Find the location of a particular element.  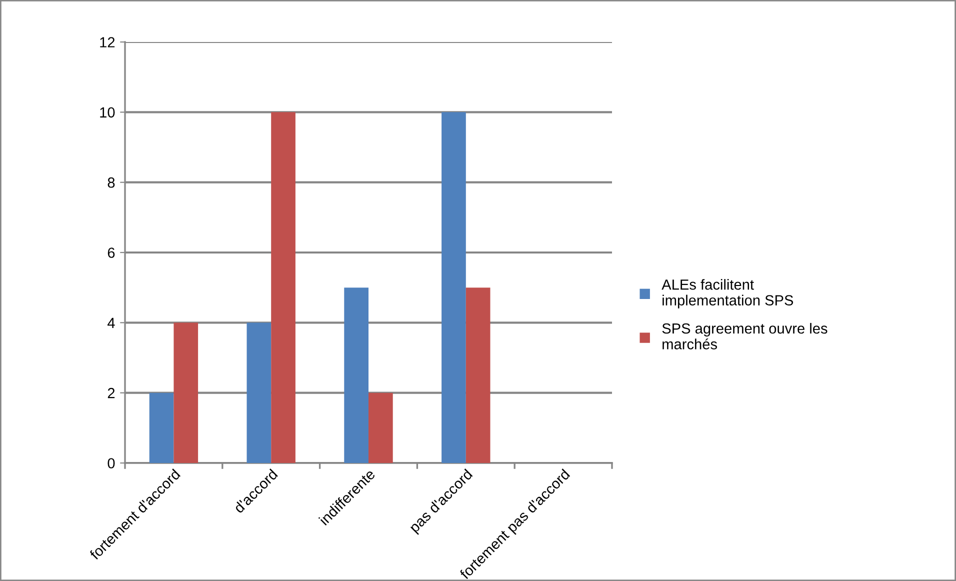

y-tick-label: 2 is located at coordinates (111, 393).